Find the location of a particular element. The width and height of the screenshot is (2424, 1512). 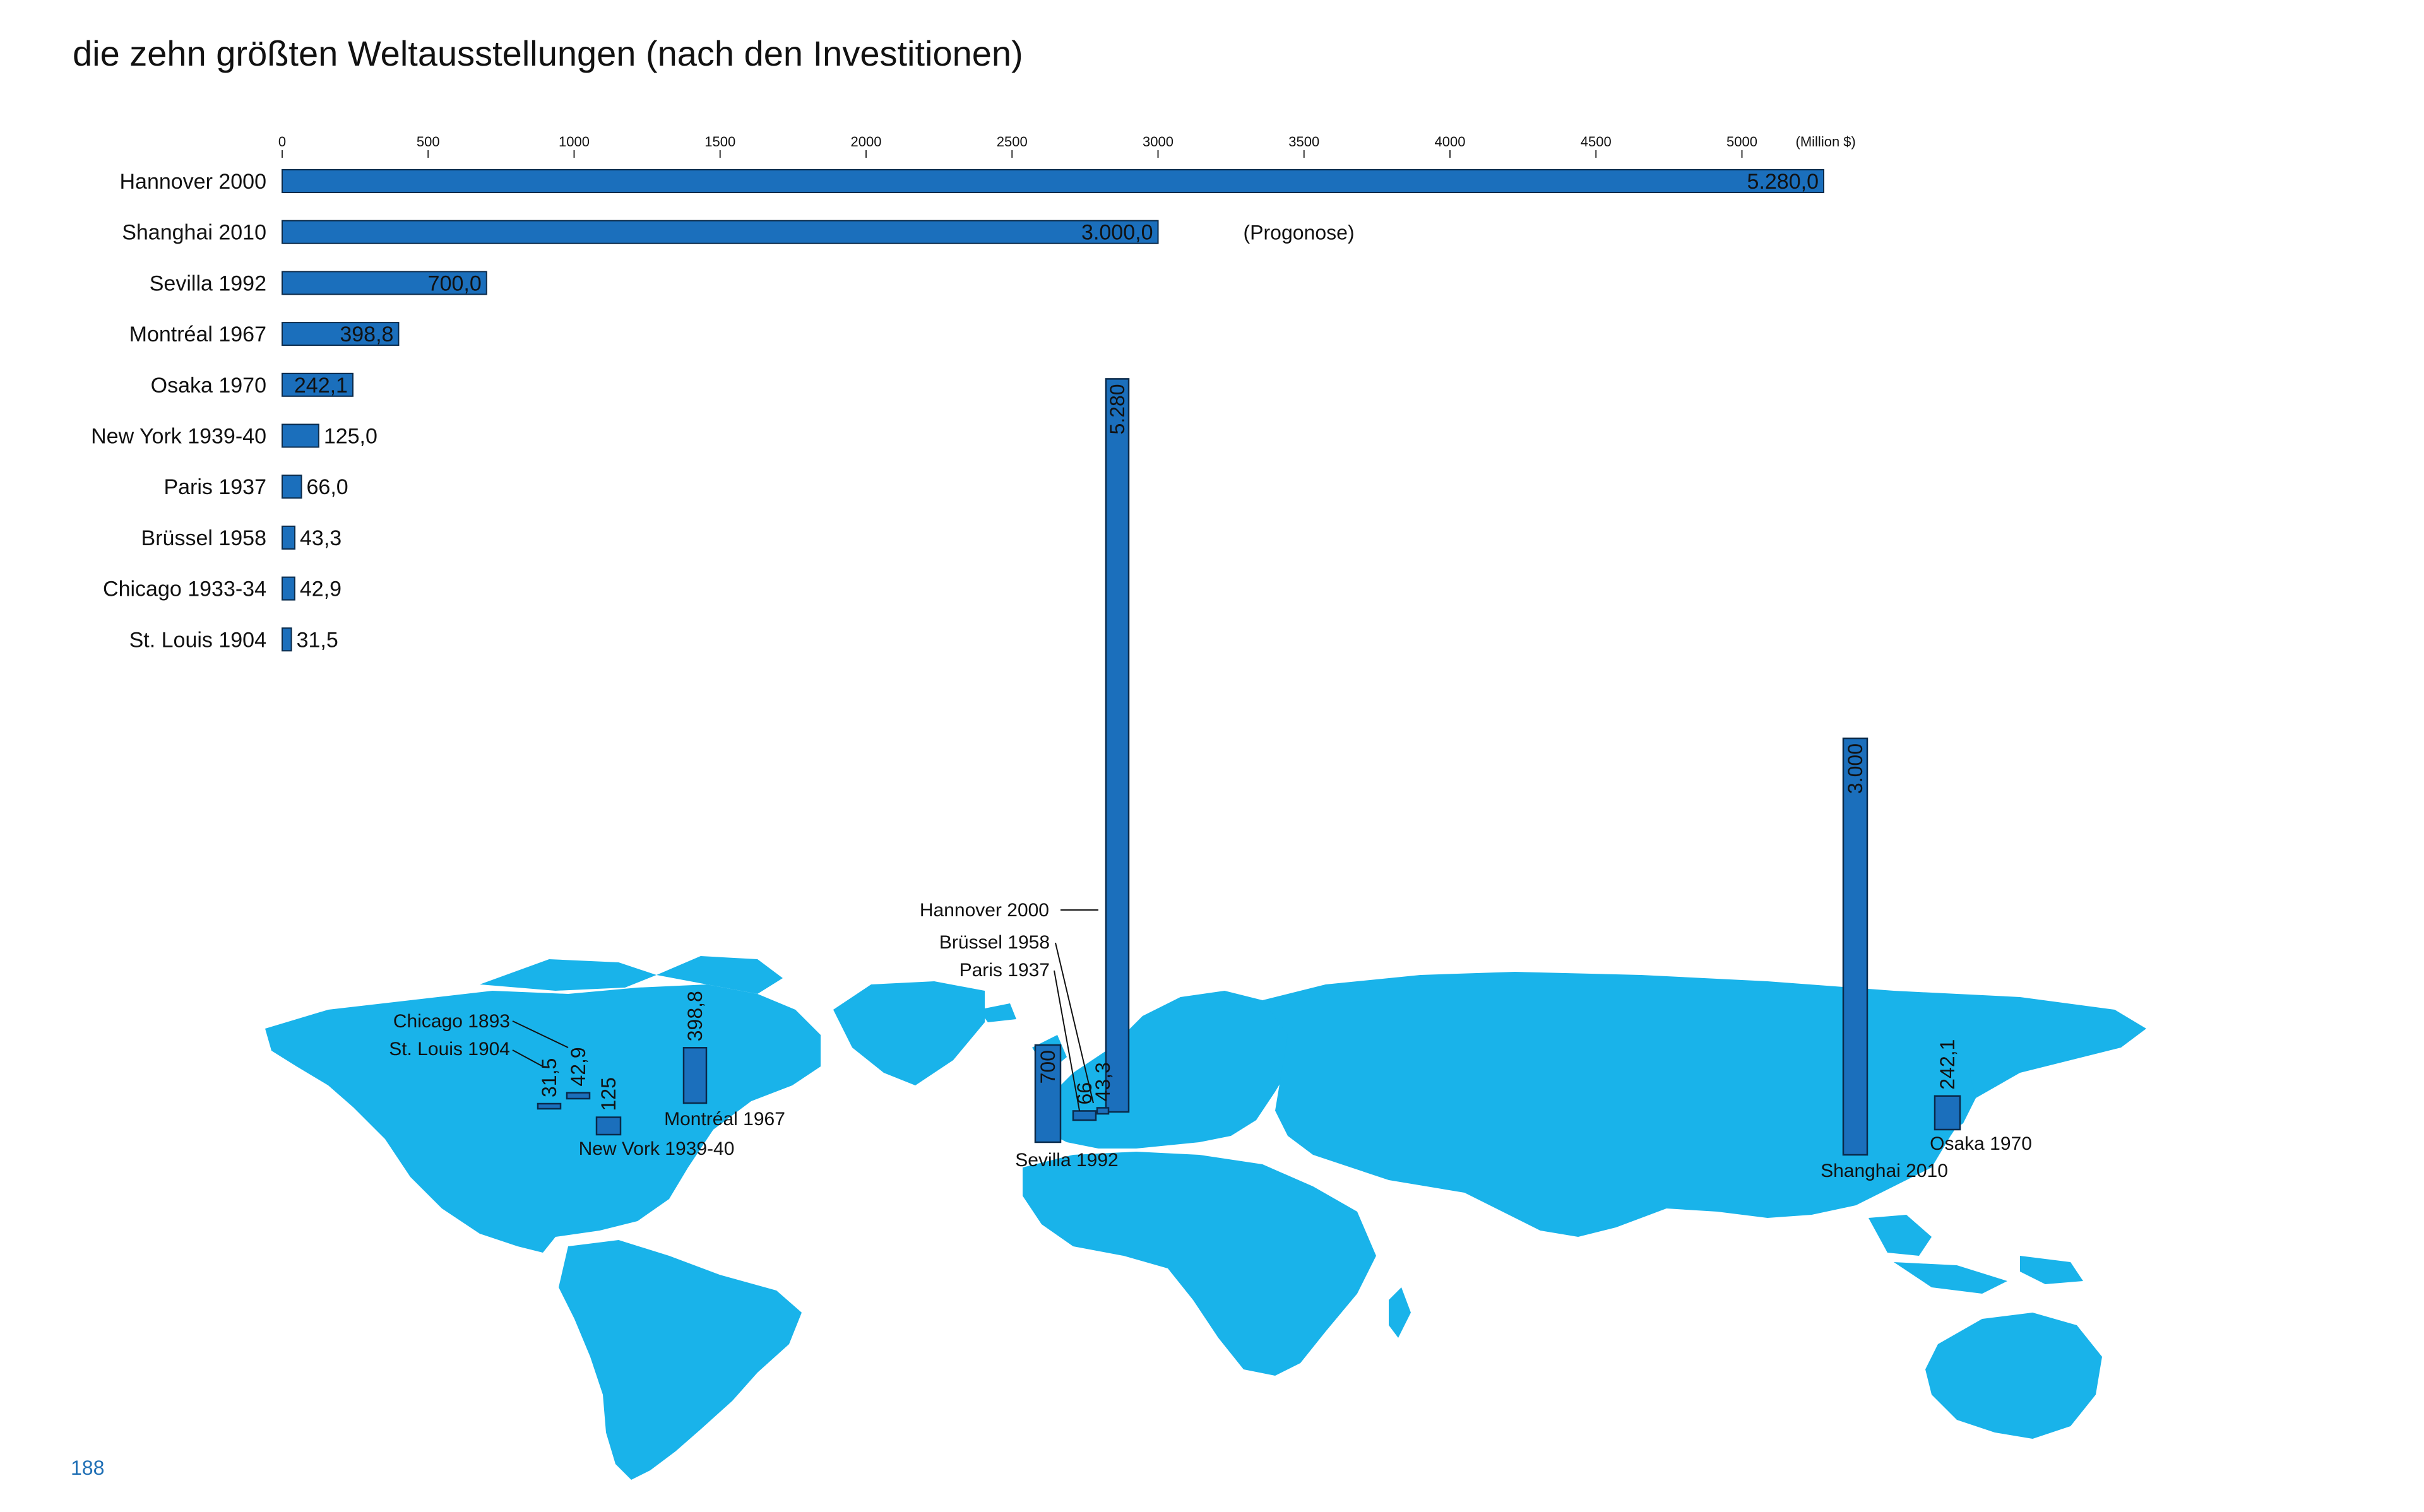

category-label: Sevilla 1992 is located at coordinates (208, 283).